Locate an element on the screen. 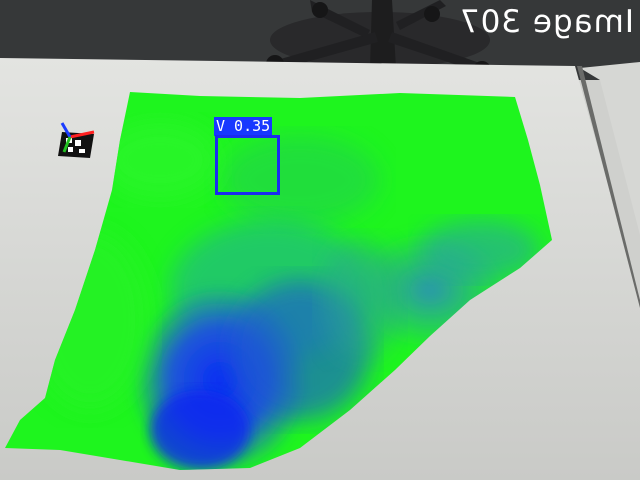 This screenshot has width=640, height=480. fiducial-marker is located at coordinates (76, 140).